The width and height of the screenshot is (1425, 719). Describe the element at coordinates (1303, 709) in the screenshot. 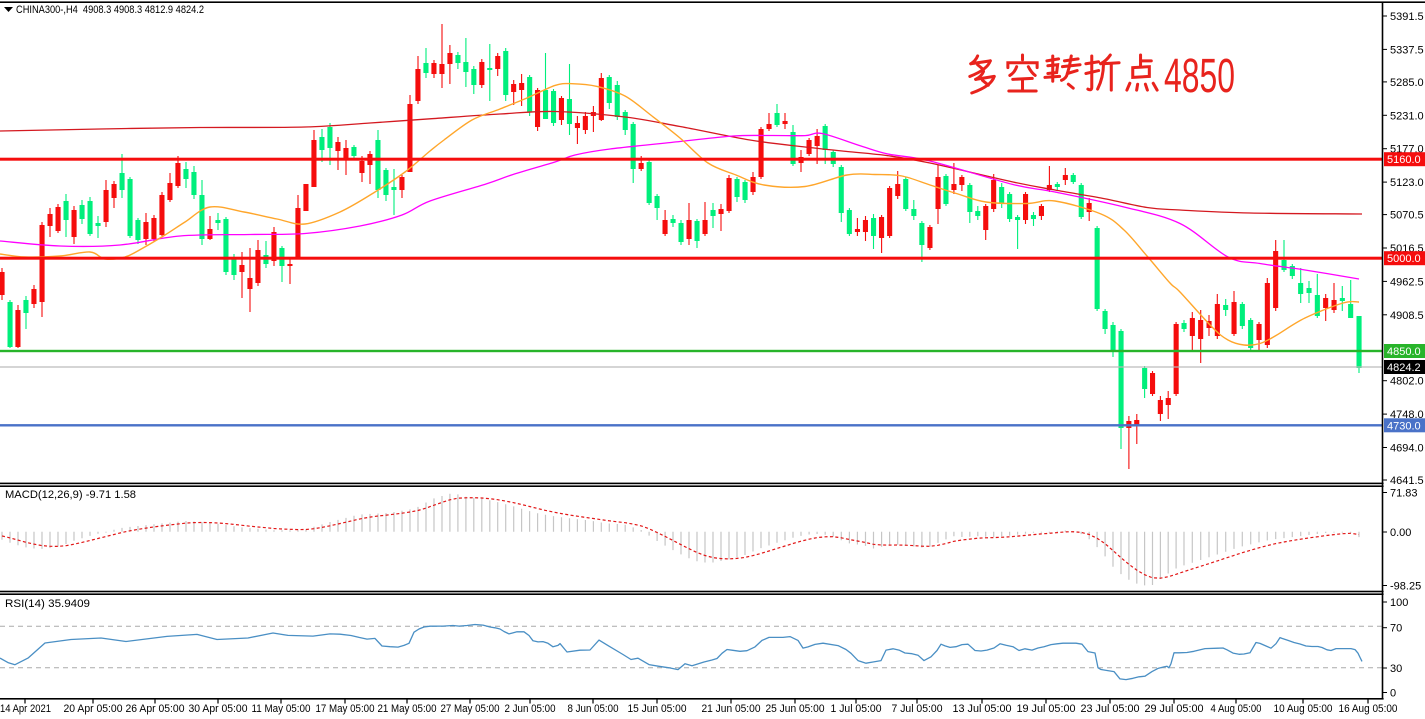

I see `svg-text: 10 Aug 05:00` at that location.